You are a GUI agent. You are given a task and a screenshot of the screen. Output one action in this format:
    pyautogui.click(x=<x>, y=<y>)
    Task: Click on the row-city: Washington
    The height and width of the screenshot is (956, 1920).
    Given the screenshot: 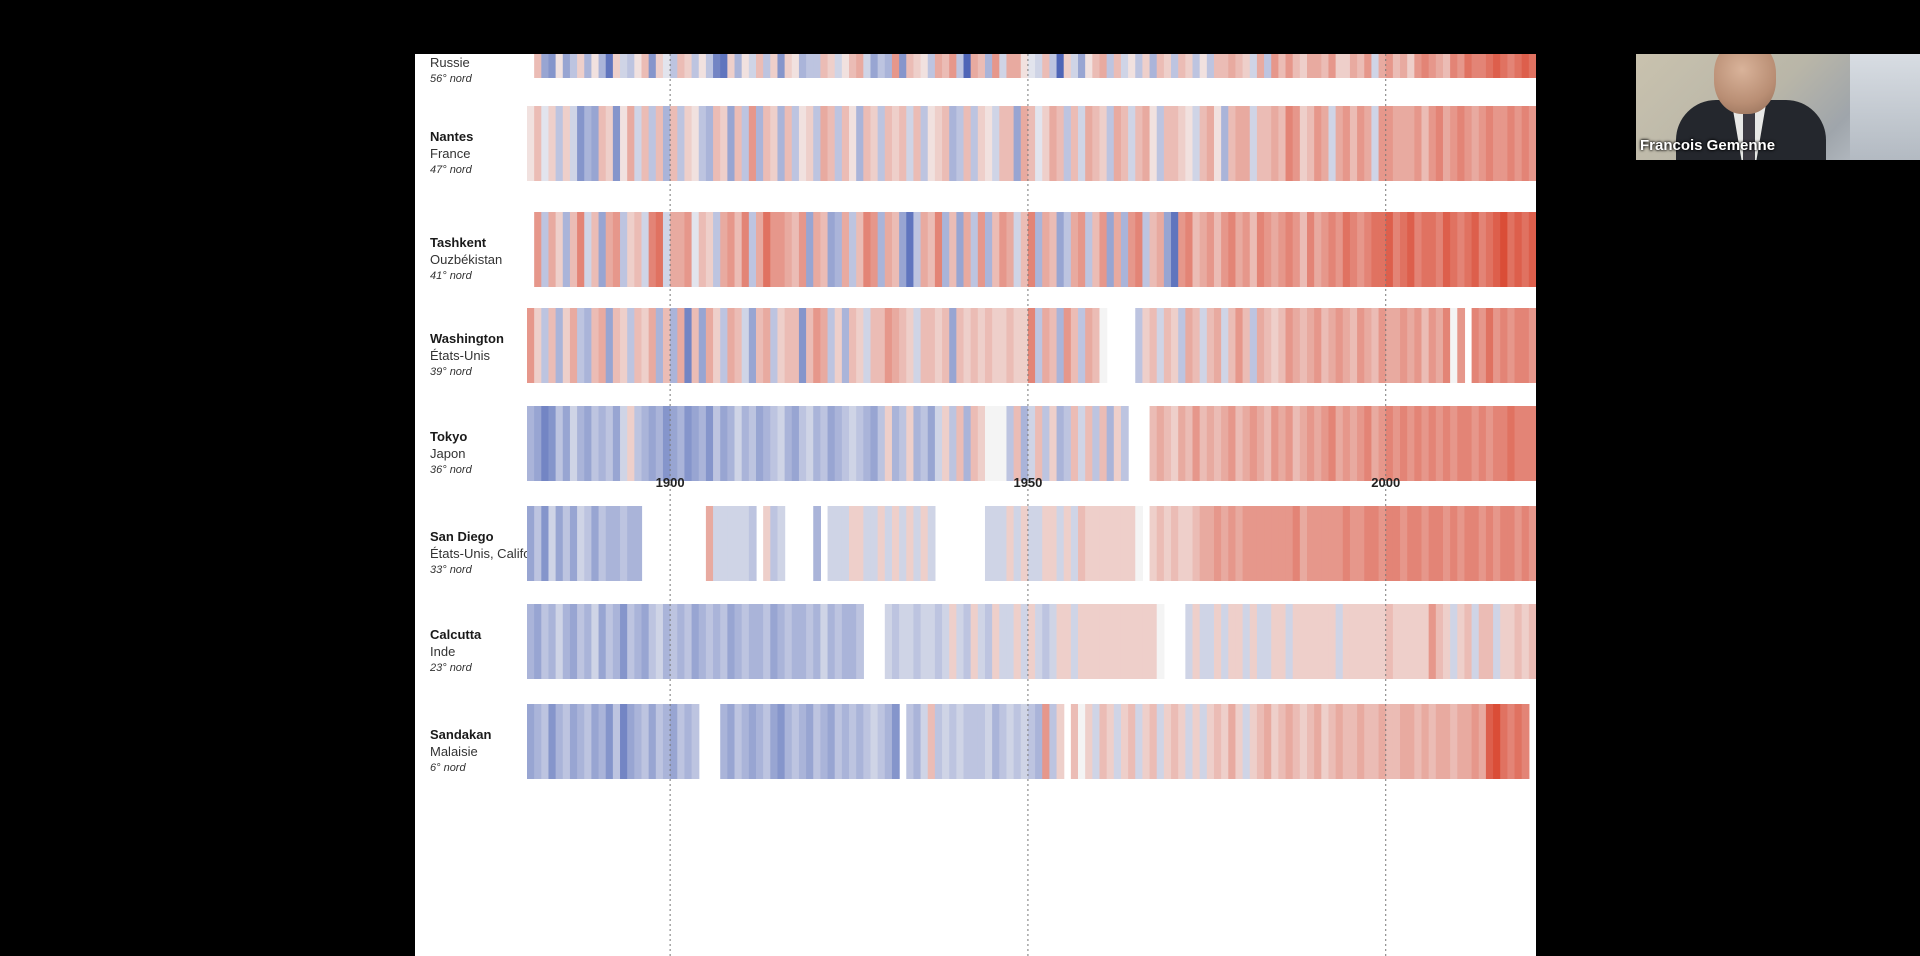 What is the action you would take?
    pyautogui.click(x=467, y=338)
    